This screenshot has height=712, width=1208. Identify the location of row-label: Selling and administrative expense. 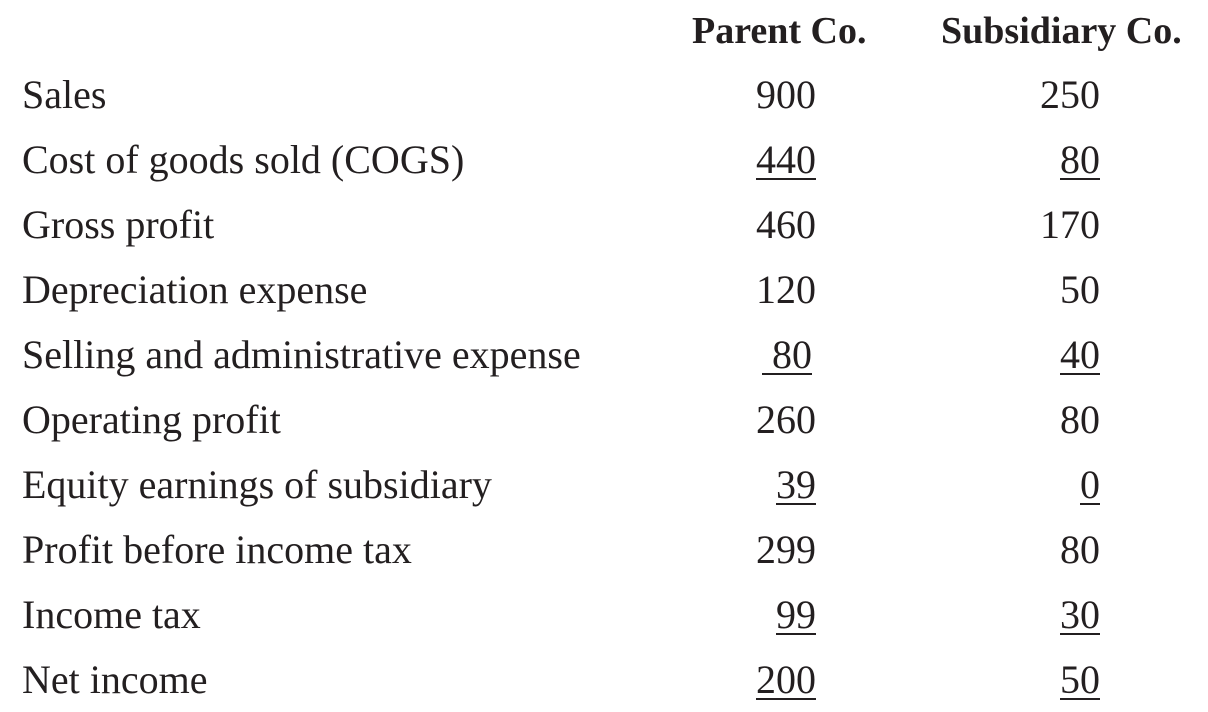
(301, 354).